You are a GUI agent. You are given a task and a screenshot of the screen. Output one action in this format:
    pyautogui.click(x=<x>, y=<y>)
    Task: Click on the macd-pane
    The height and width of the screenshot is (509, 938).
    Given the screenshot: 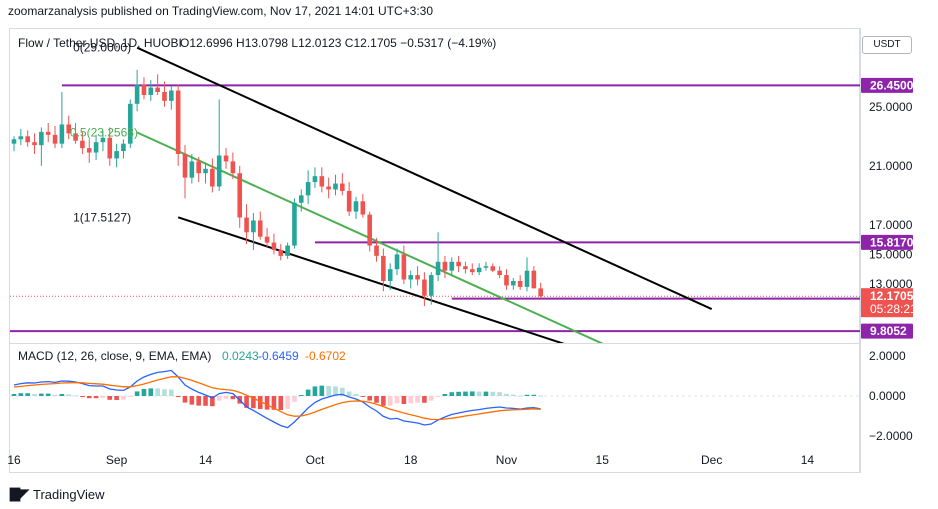 What is the action you would take?
    pyautogui.click(x=435, y=399)
    